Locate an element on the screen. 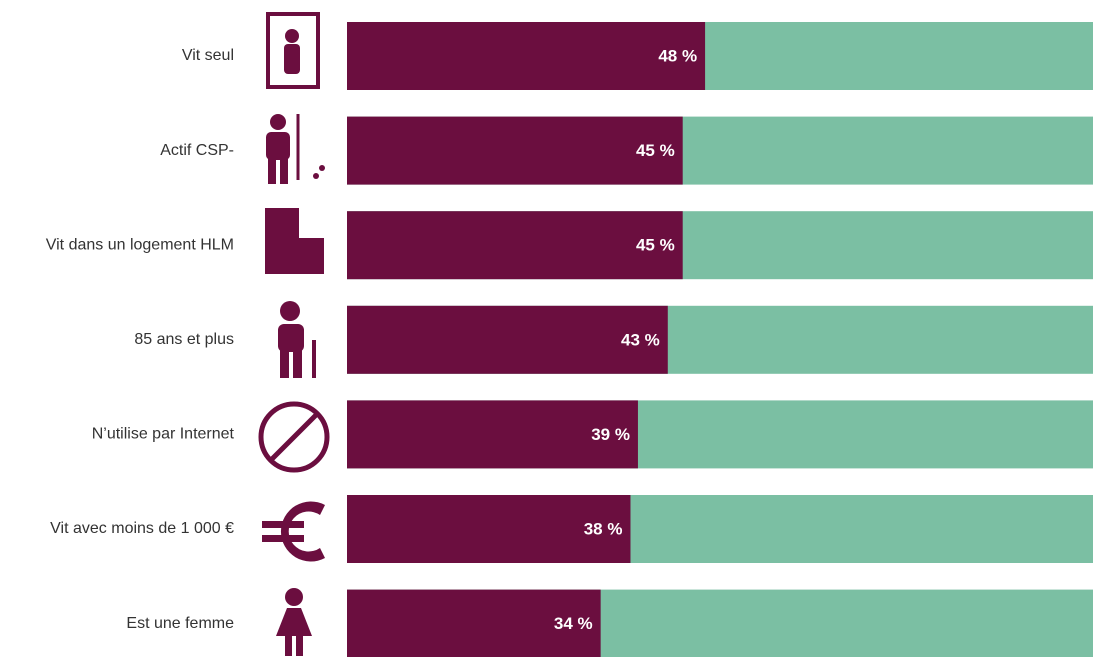 Image resolution: width=1093 pixels, height=657 pixels. value-label: 34 % is located at coordinates (573, 623).